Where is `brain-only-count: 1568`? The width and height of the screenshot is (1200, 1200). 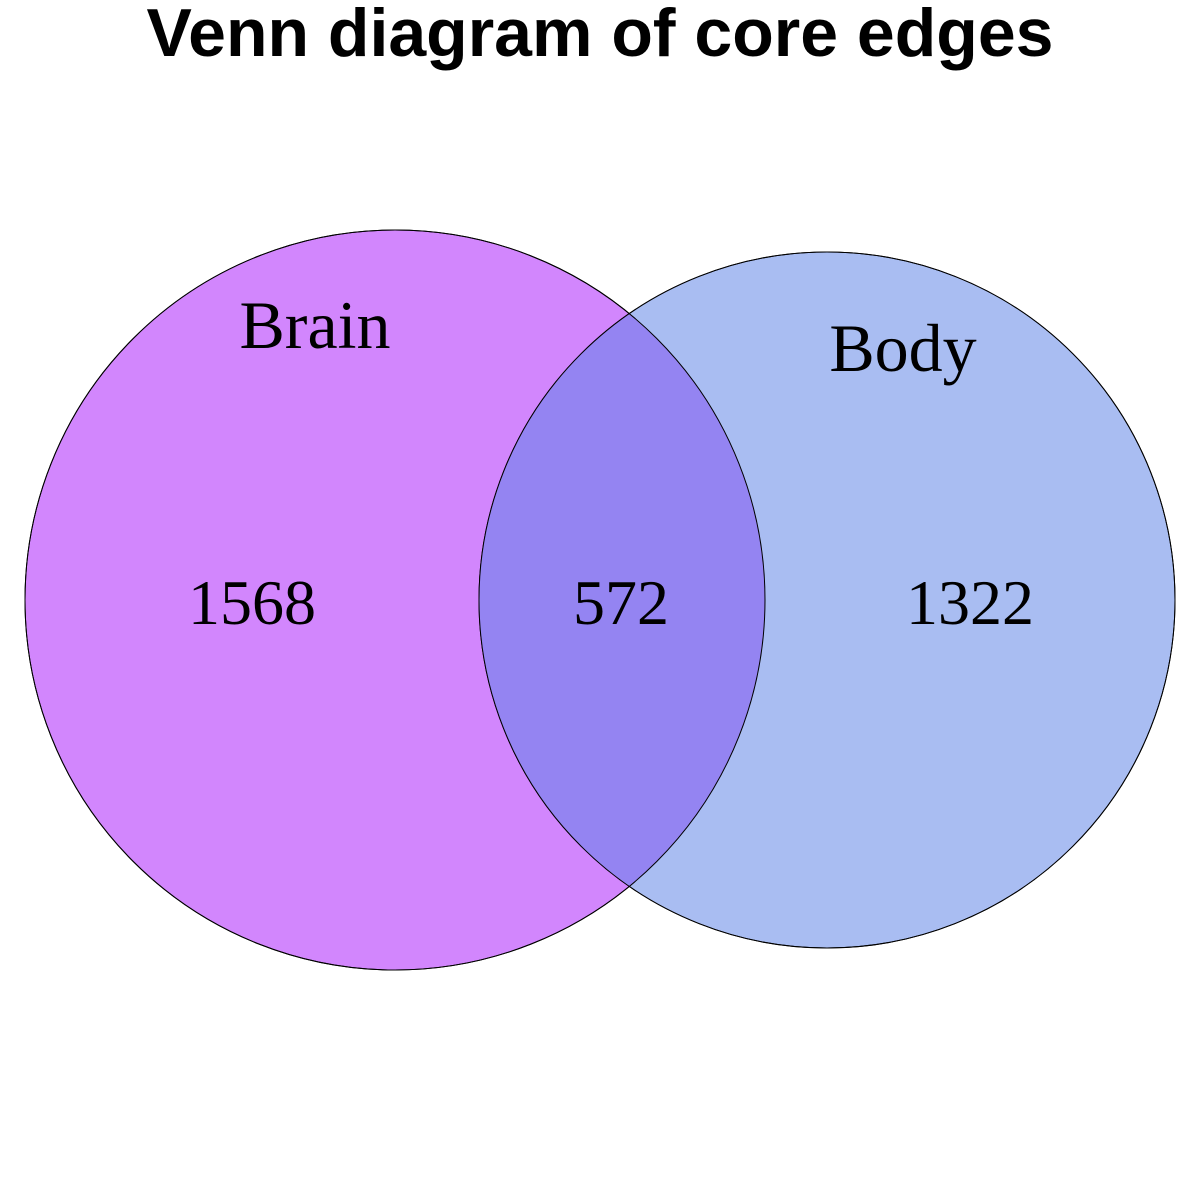 brain-only-count: 1568 is located at coordinates (252, 602).